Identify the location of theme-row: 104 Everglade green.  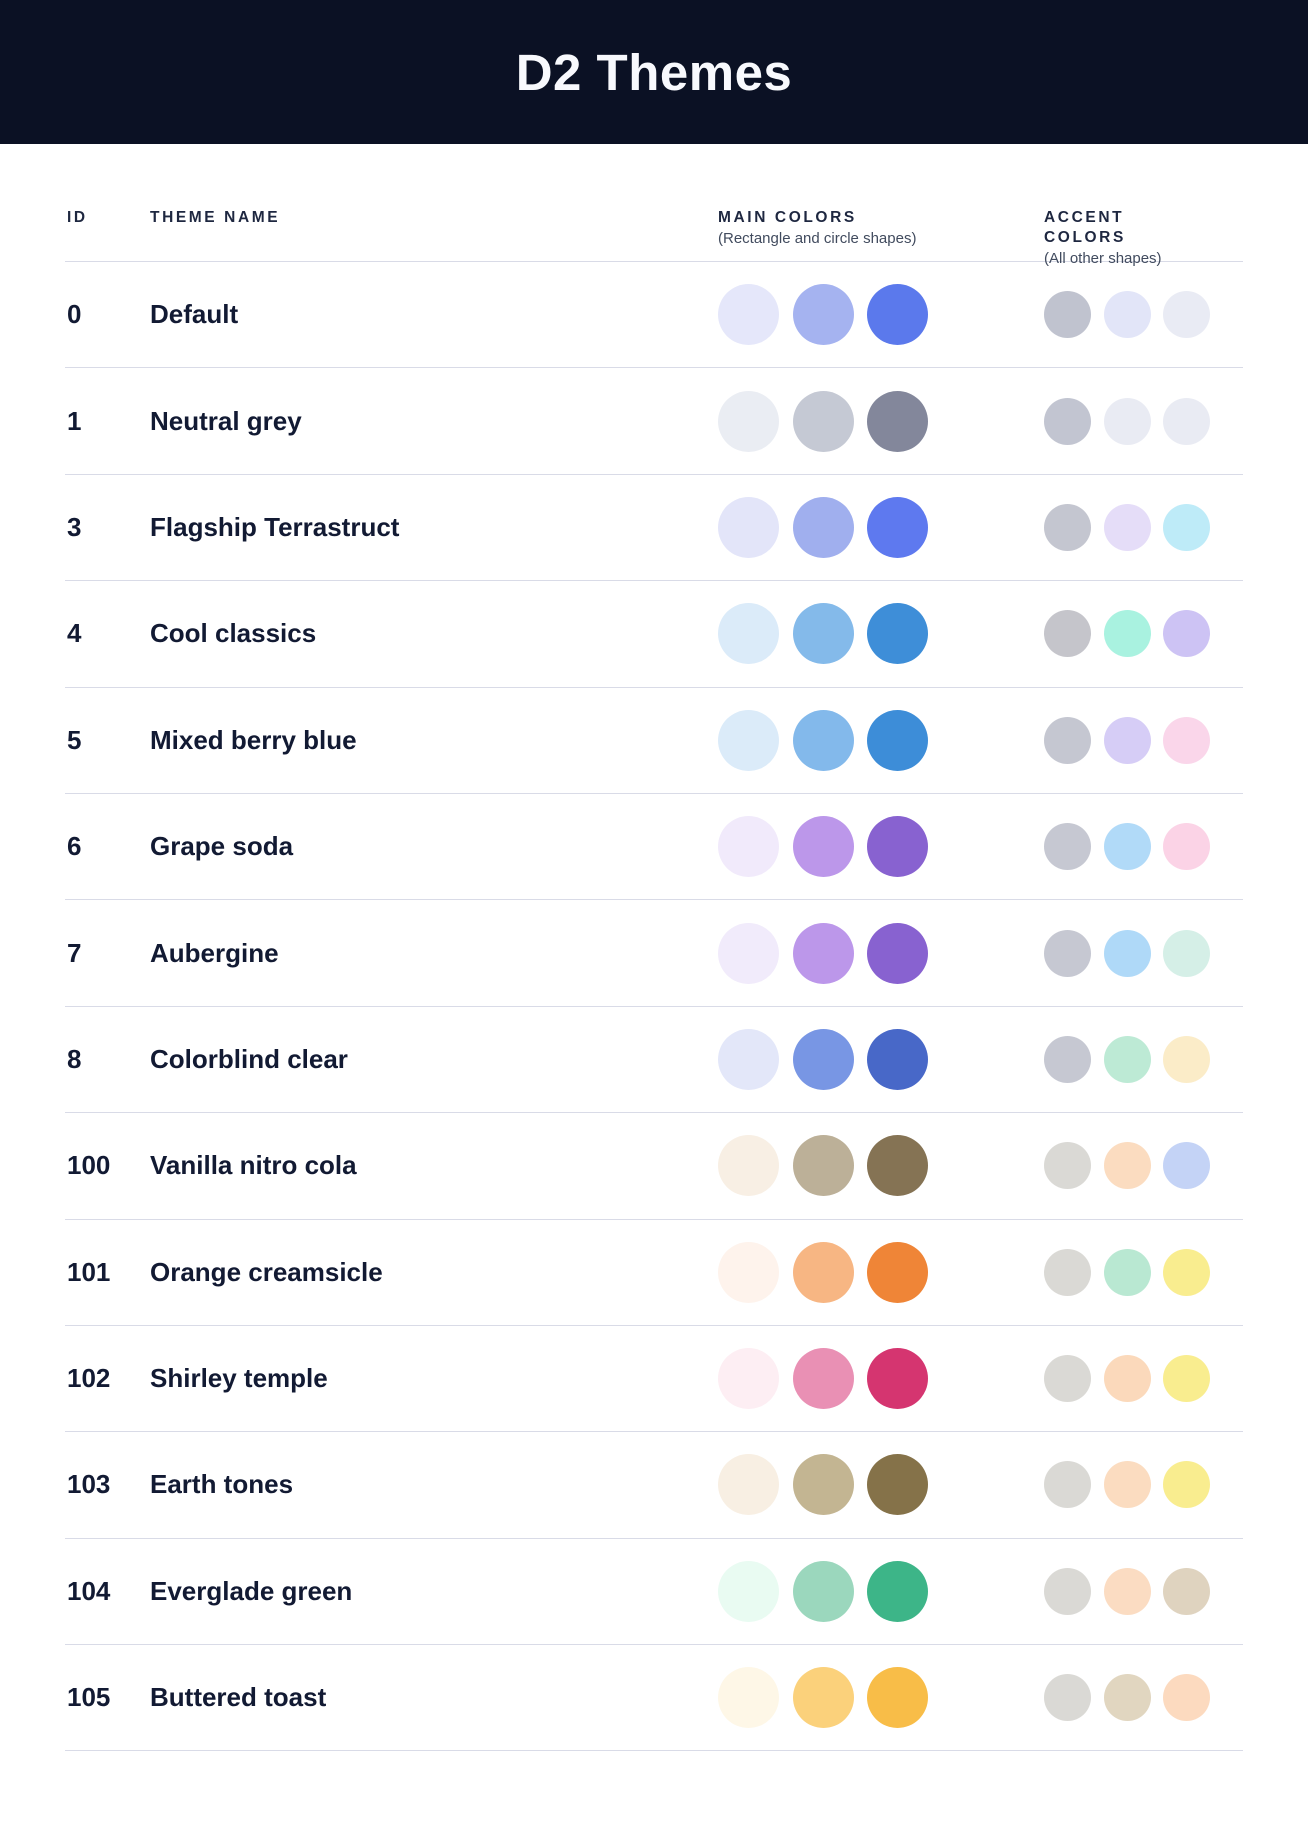
(654, 1592).